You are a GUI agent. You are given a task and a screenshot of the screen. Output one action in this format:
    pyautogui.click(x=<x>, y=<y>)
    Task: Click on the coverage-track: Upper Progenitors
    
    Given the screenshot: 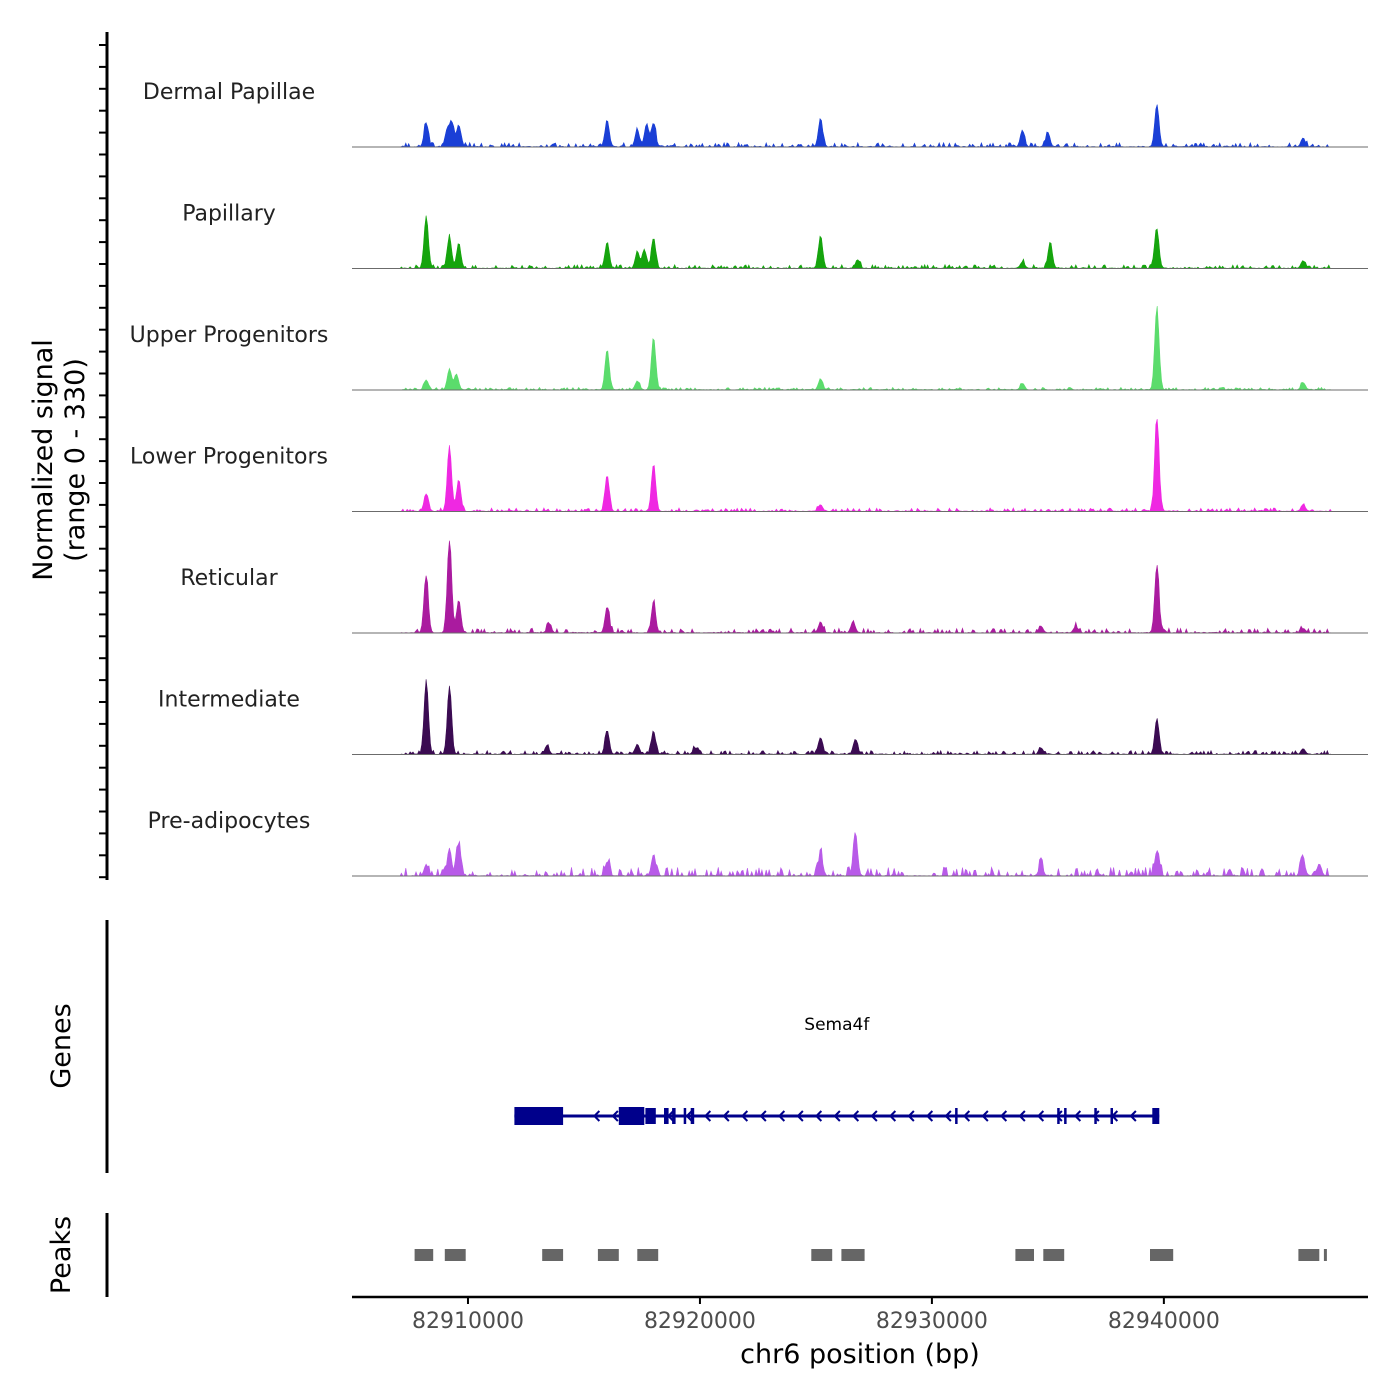 What is the action you would take?
    pyautogui.click(x=749, y=348)
    